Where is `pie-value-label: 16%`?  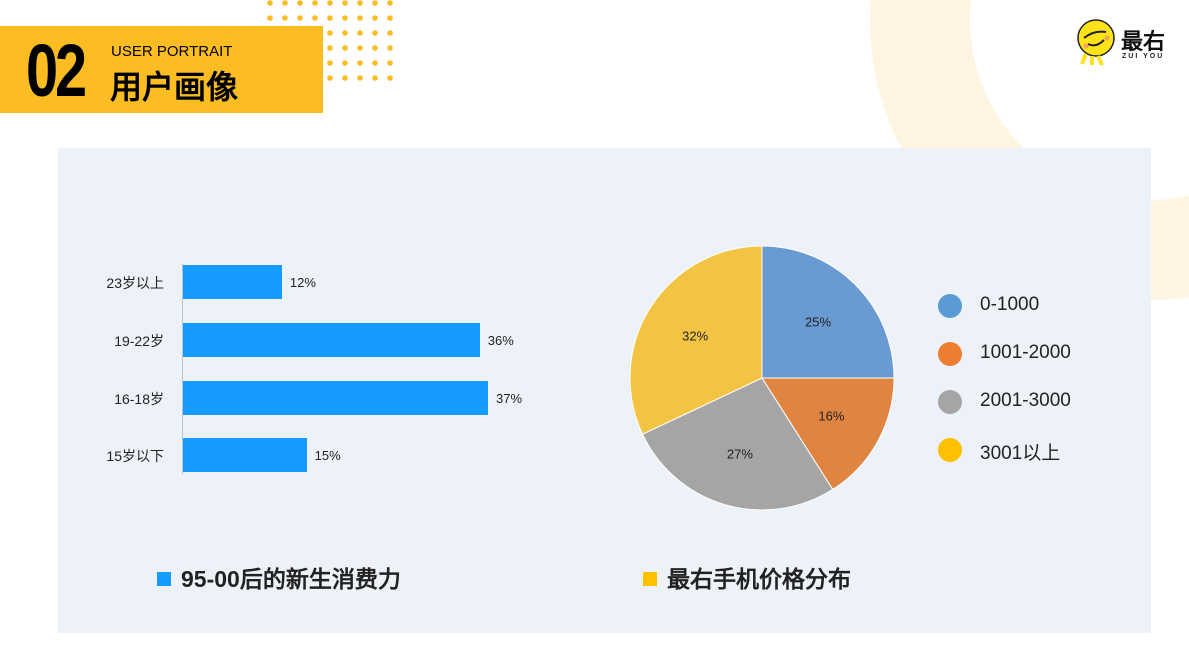
pie-value-label: 16% is located at coordinates (831, 416).